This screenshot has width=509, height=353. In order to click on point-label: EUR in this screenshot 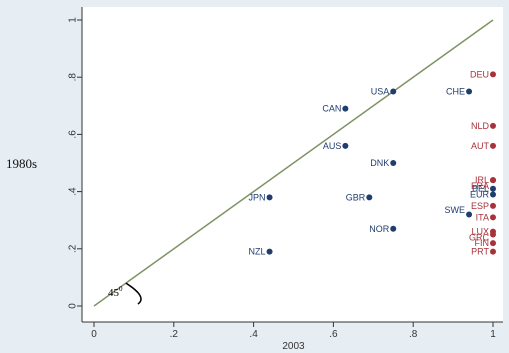, I will do `click(480, 194)`.